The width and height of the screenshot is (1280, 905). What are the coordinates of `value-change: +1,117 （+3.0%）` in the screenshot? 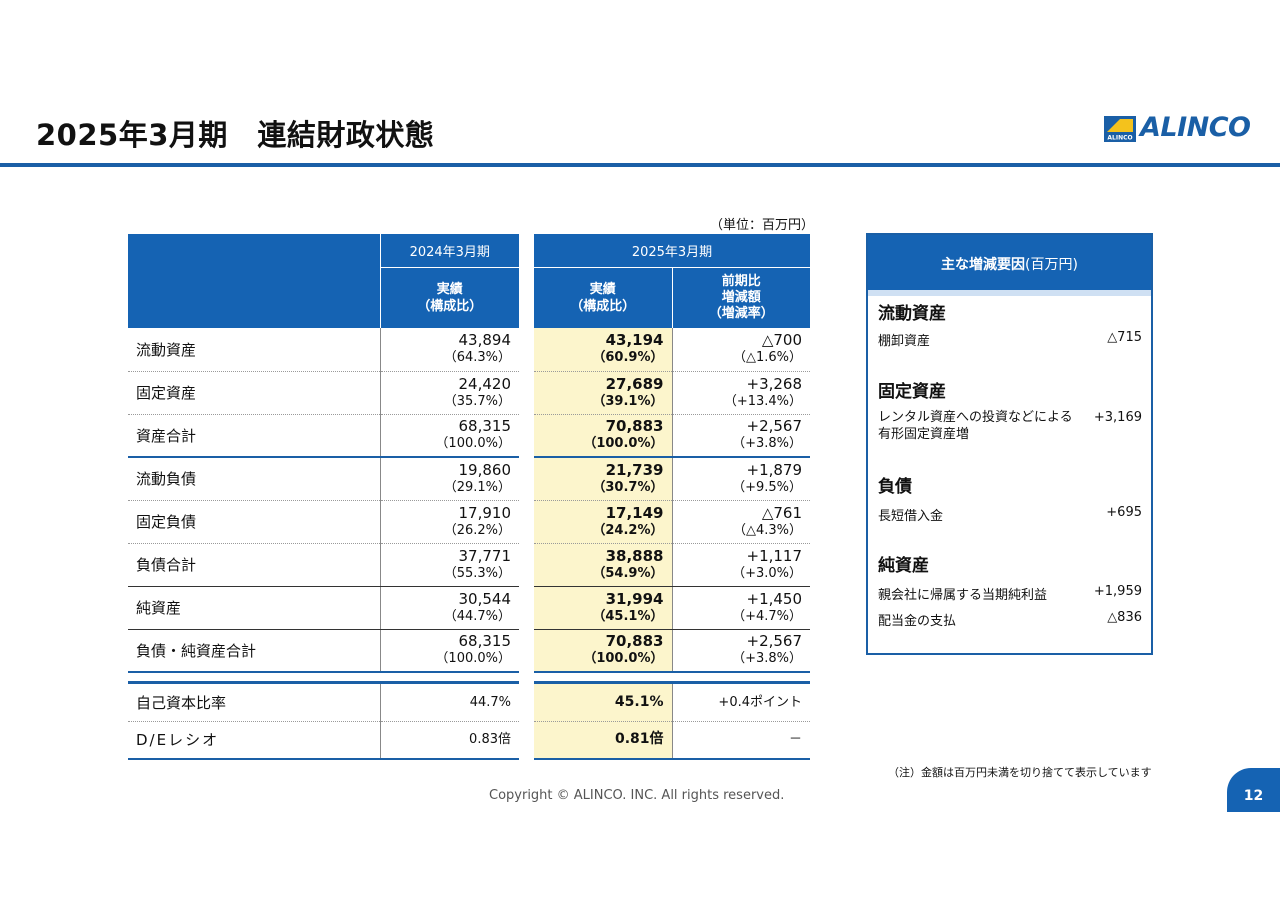 It's located at (741, 565).